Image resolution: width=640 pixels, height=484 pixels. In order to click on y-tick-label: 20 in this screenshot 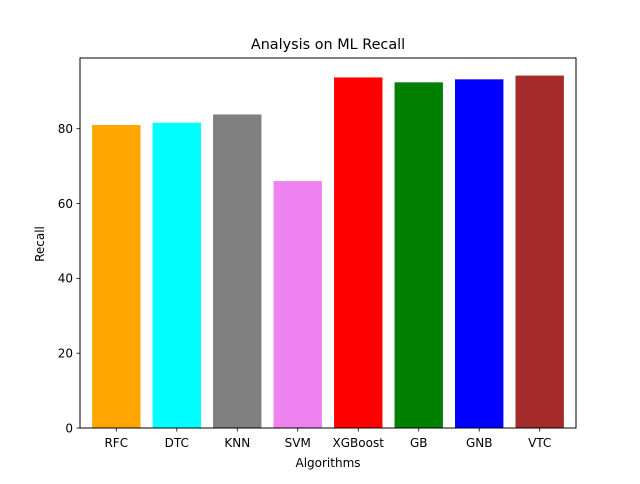, I will do `click(65, 353)`.